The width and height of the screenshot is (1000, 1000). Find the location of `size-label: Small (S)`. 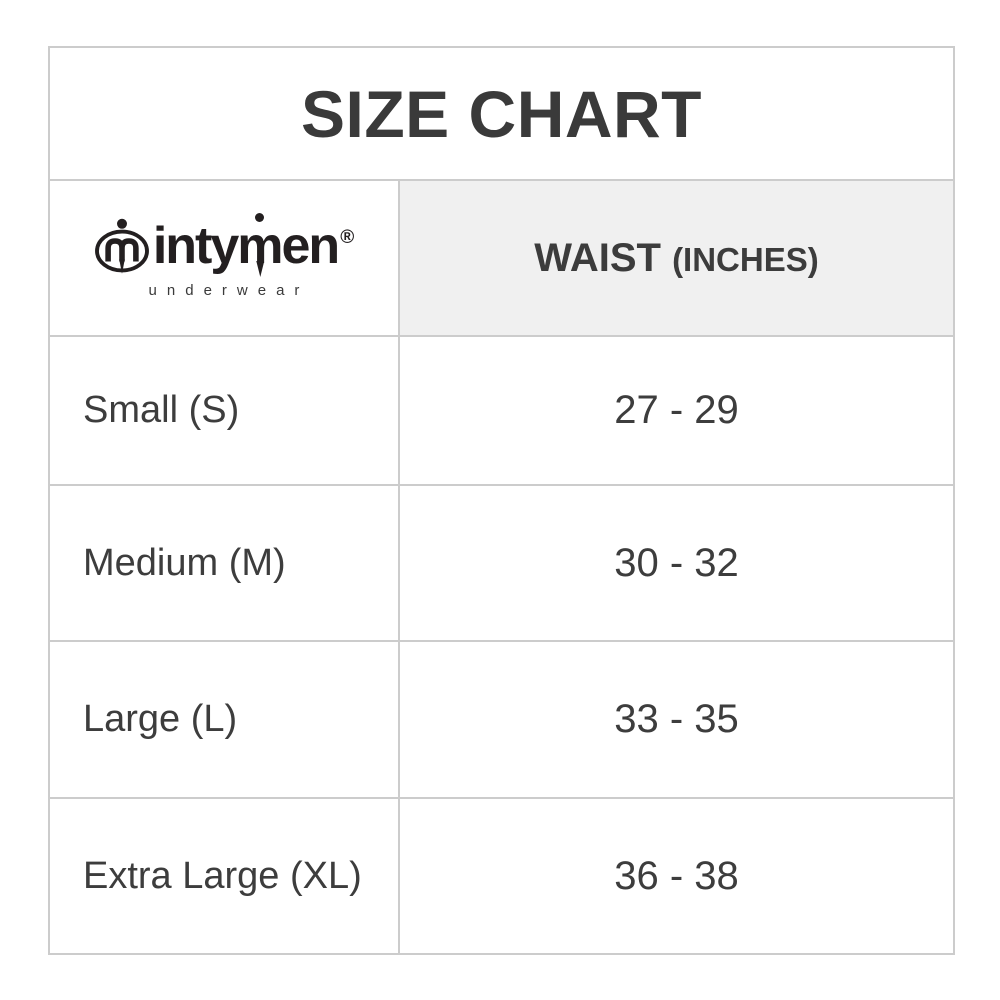

size-label: Small (S) is located at coordinates (224, 410).